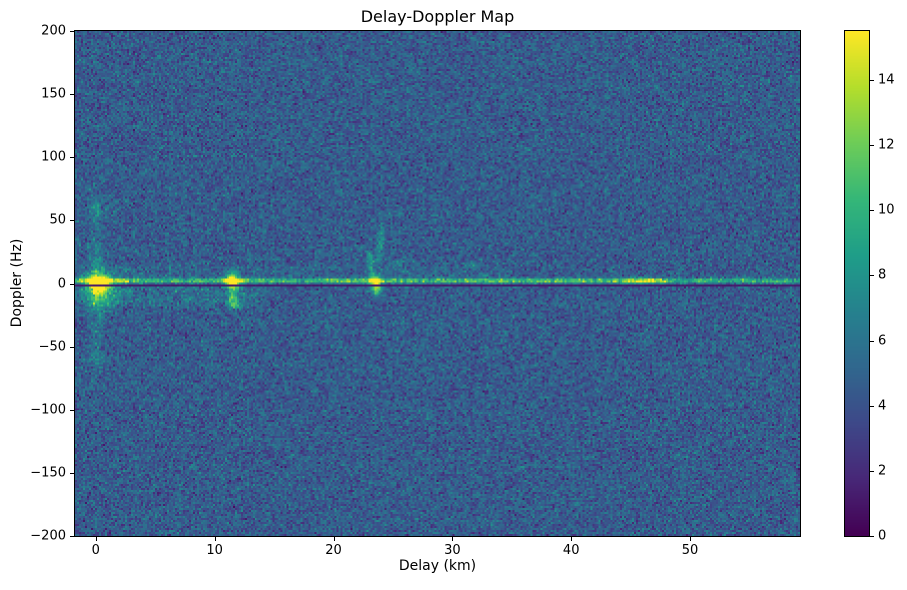 The image size is (907, 590). What do you see at coordinates (333, 550) in the screenshot?
I see `x-tick-label: 20` at bounding box center [333, 550].